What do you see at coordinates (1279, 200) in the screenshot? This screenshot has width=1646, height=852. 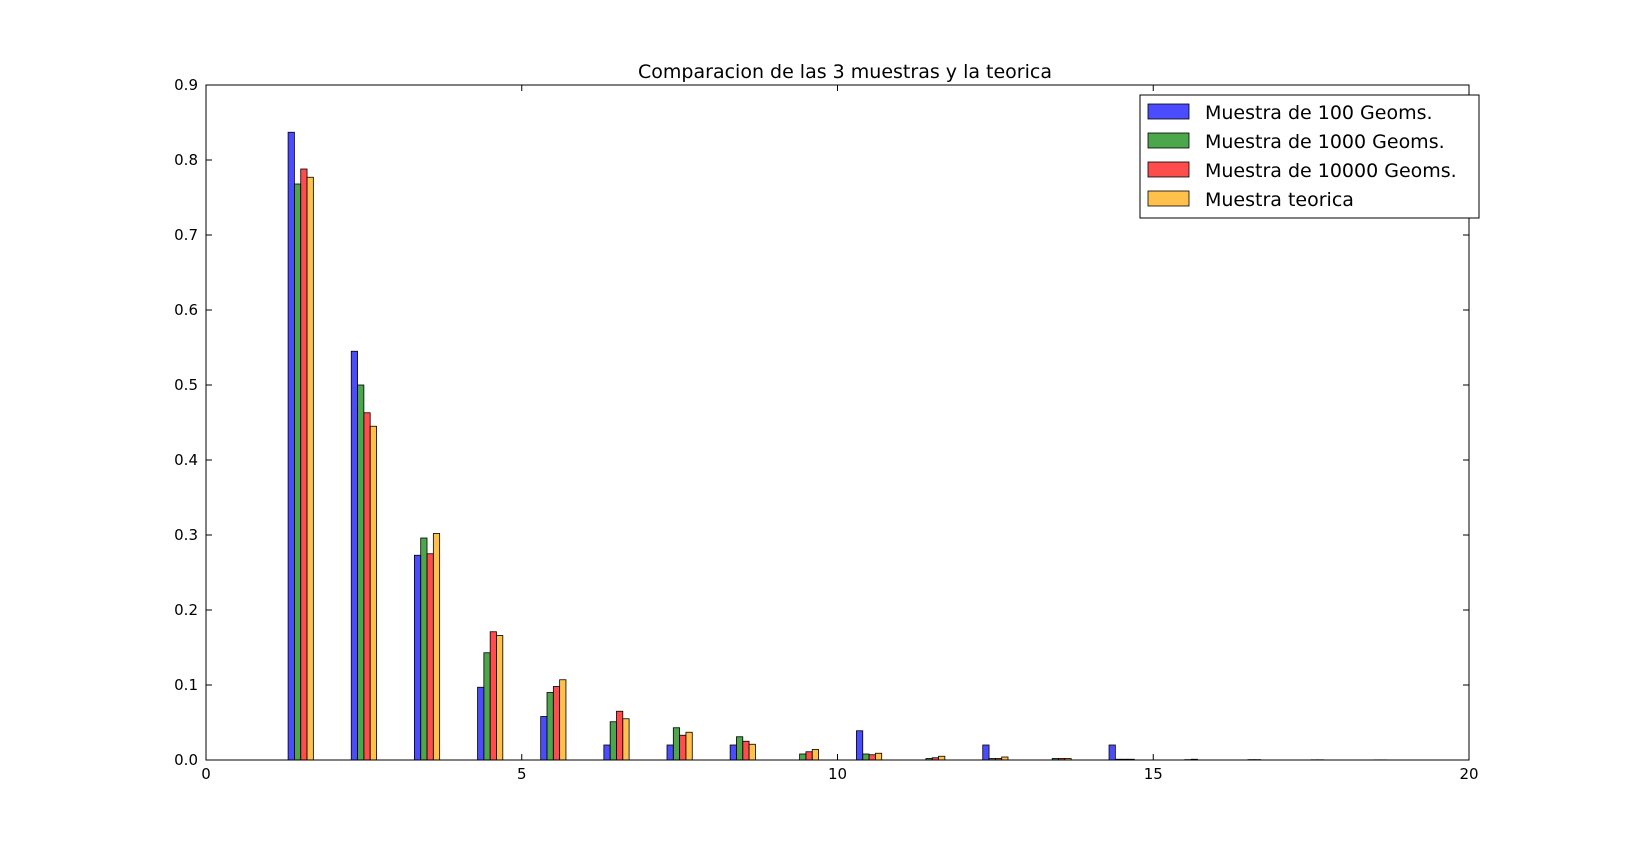 I see `legend-label-4: Muestra teorica` at bounding box center [1279, 200].